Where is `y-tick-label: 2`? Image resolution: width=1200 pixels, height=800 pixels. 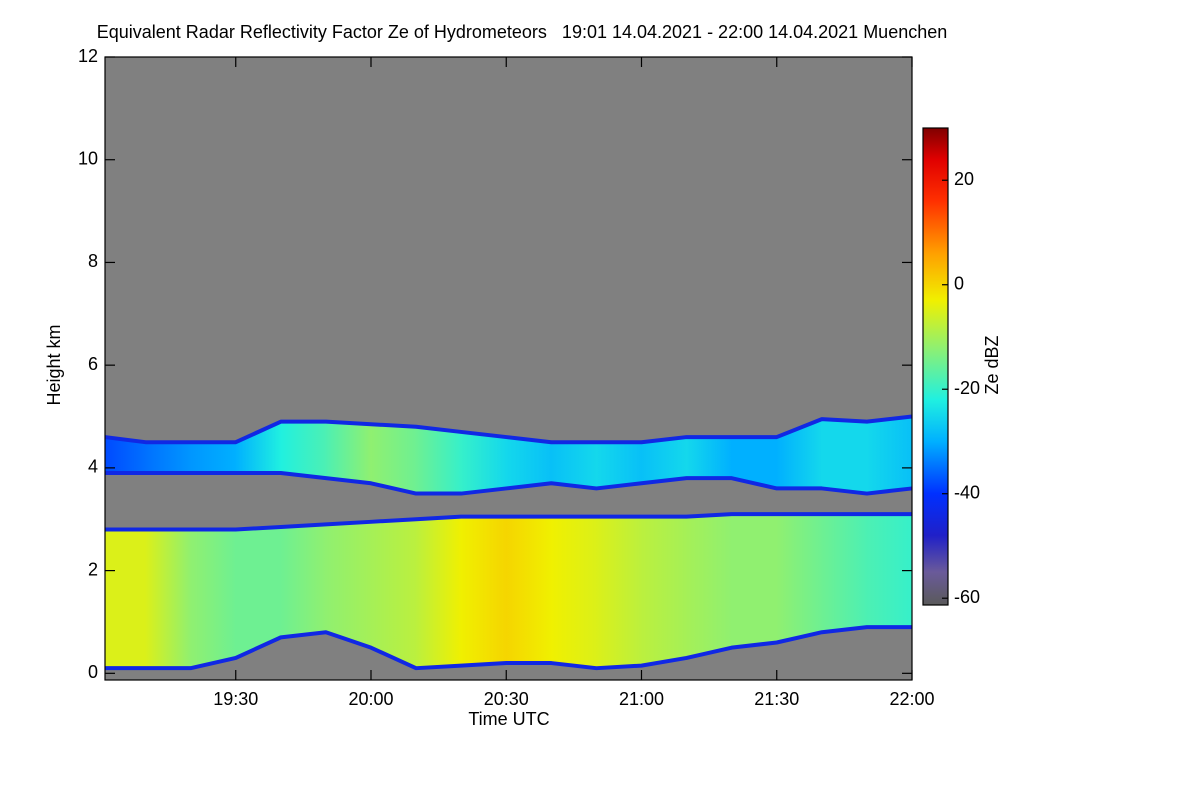 y-tick-label: 2 is located at coordinates (93, 569).